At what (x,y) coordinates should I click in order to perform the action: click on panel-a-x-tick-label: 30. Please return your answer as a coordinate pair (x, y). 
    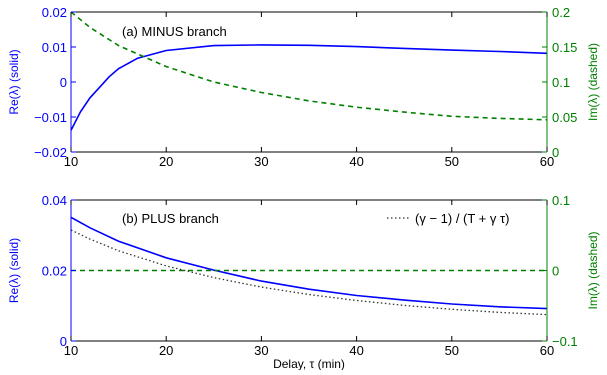
    Looking at the image, I should click on (261, 161).